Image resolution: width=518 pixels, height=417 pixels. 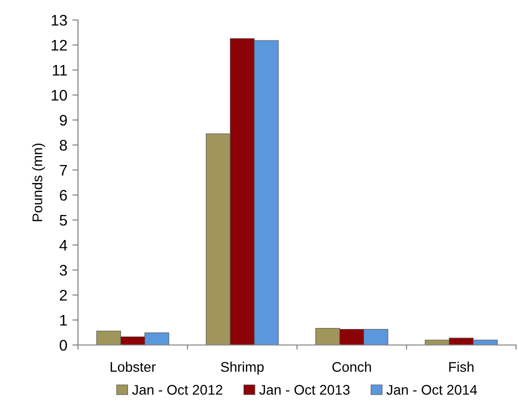 What do you see at coordinates (63, 195) in the screenshot?
I see `y-tick-label: 6` at bounding box center [63, 195].